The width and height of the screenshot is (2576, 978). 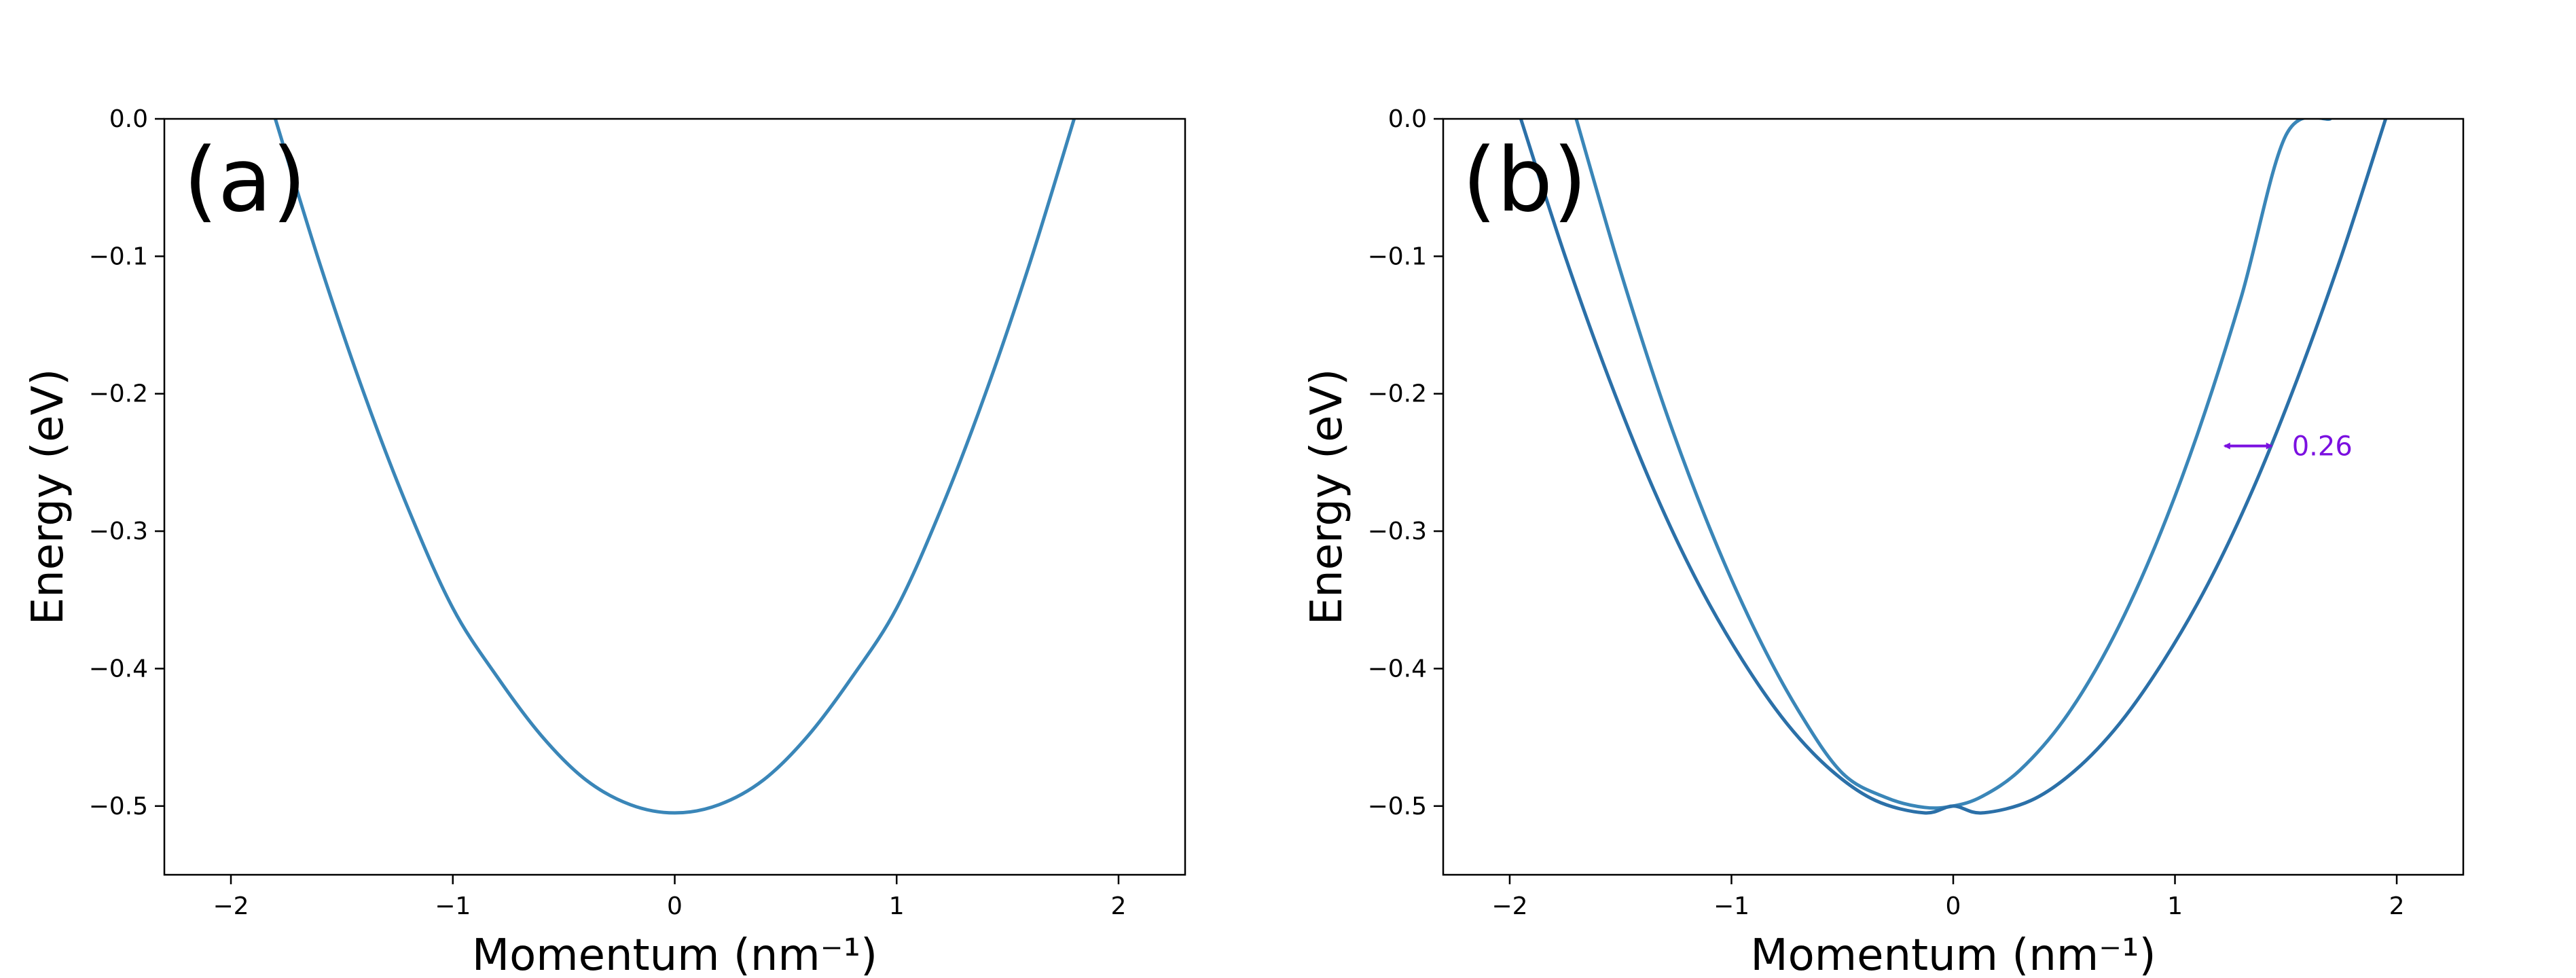 What do you see at coordinates (1525, 180) in the screenshot?
I see `panel-label: (b)` at bounding box center [1525, 180].